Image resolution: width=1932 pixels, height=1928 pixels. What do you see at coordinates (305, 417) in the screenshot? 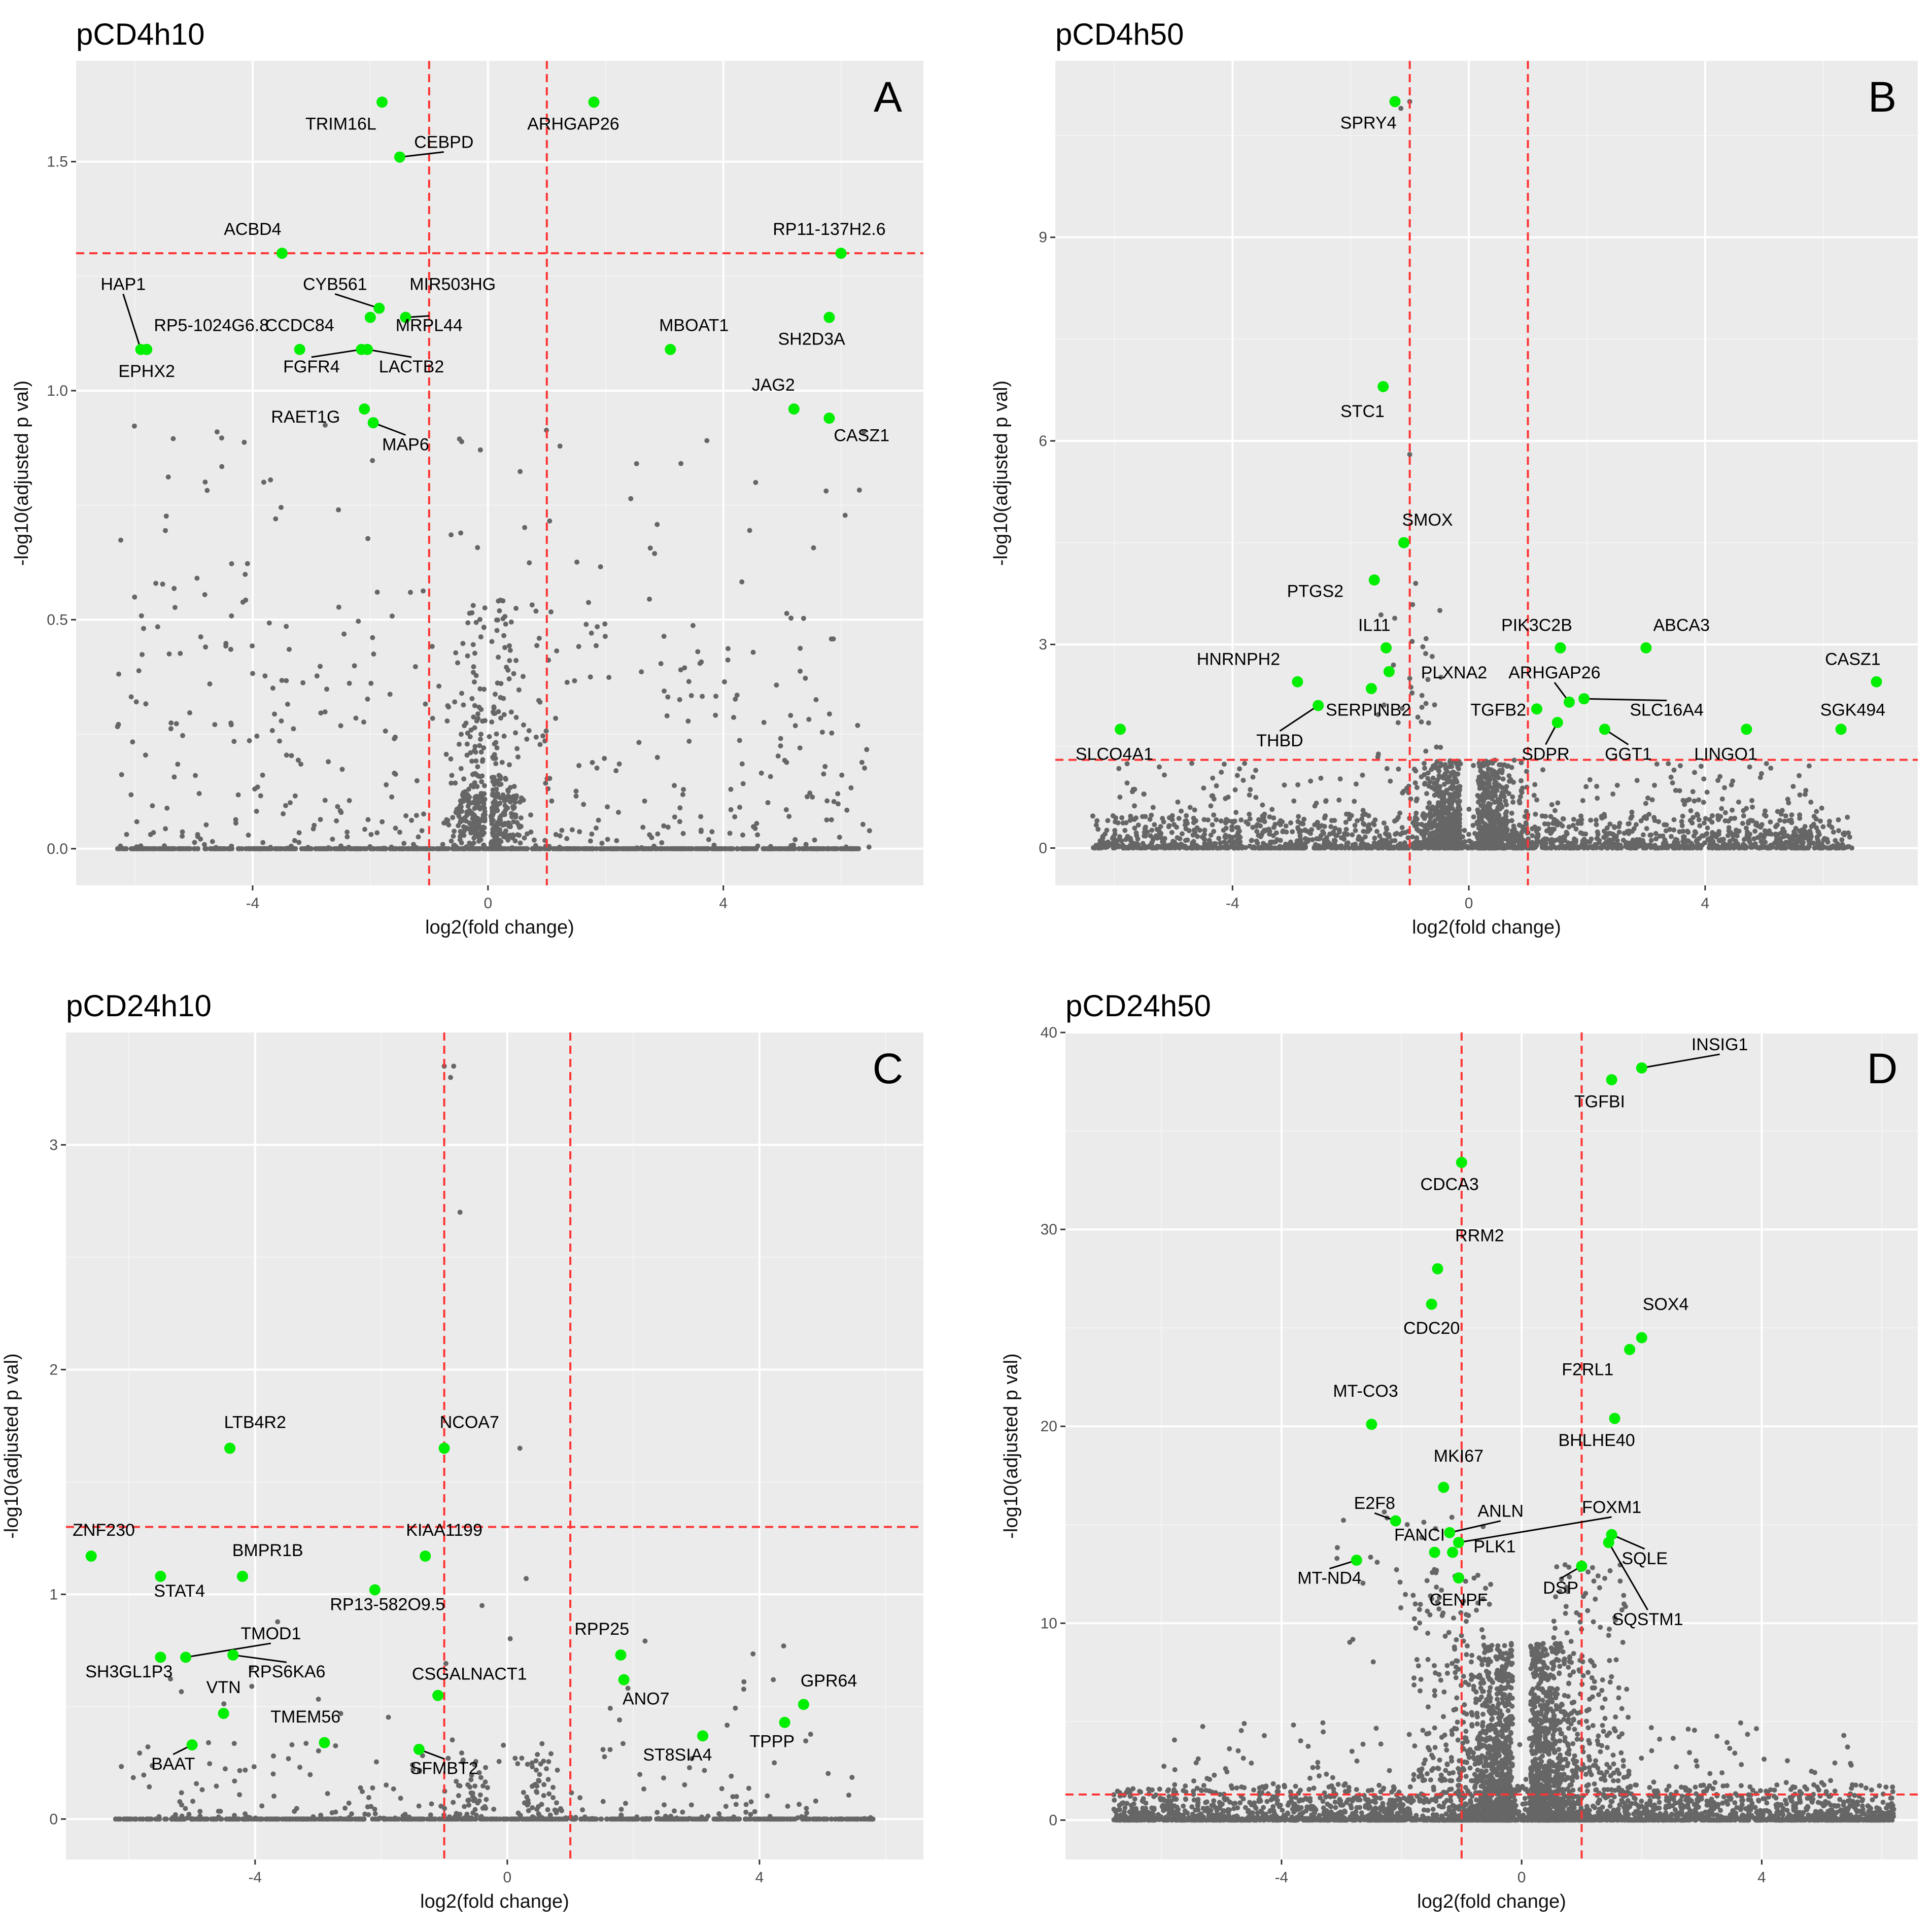
I see `gene-label: RAET1G` at bounding box center [305, 417].